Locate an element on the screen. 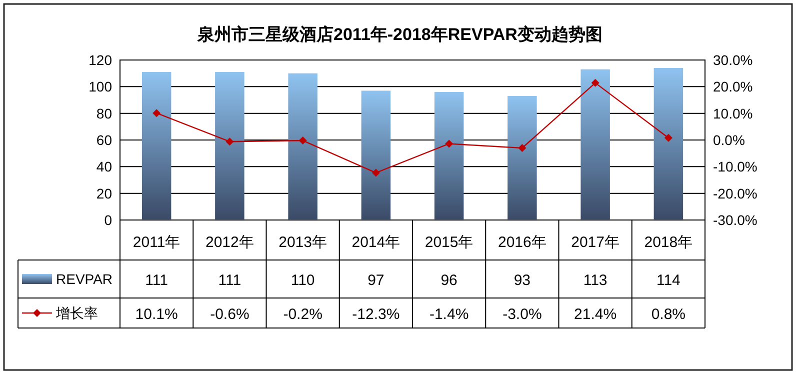 Image resolution: width=800 pixels, height=376 pixels. data-label: 21.4% is located at coordinates (595, 314).